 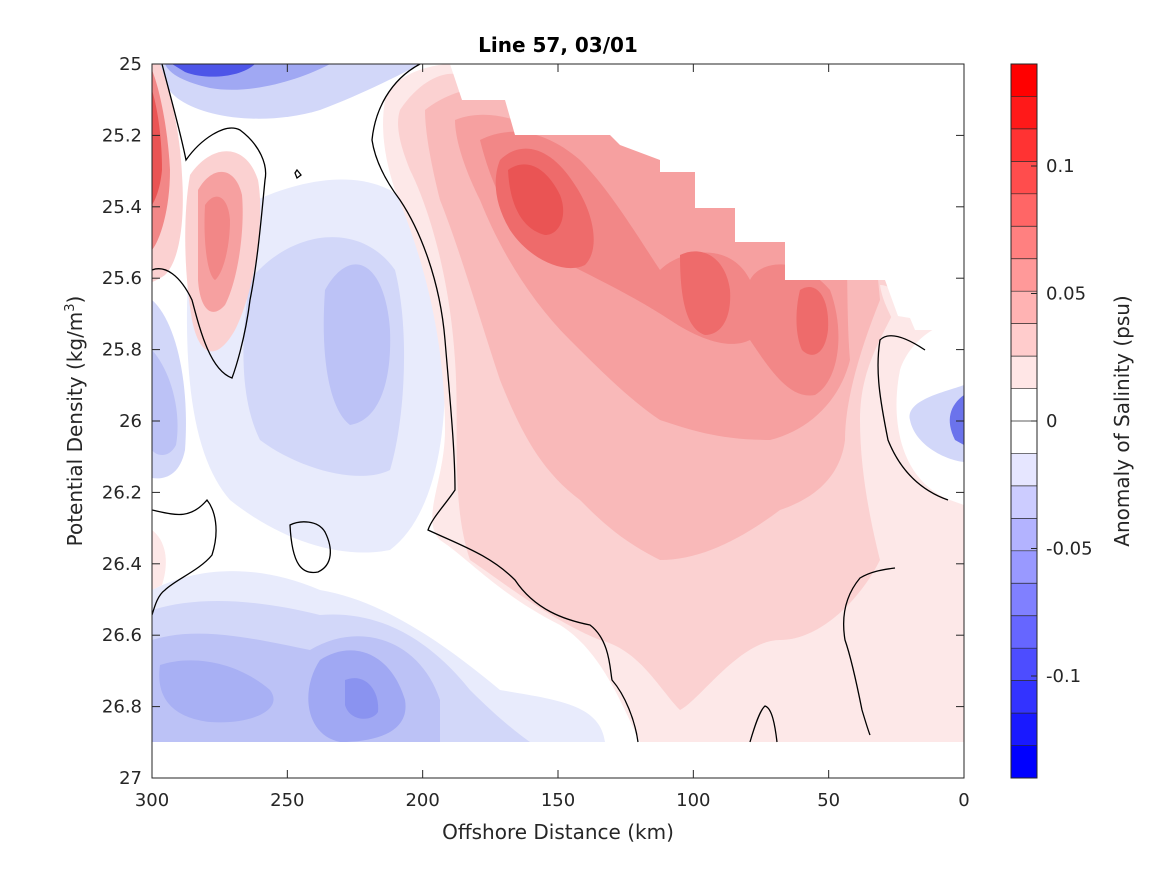 What do you see at coordinates (122, 278) in the screenshot?
I see `y-tick-label: 25.6` at bounding box center [122, 278].